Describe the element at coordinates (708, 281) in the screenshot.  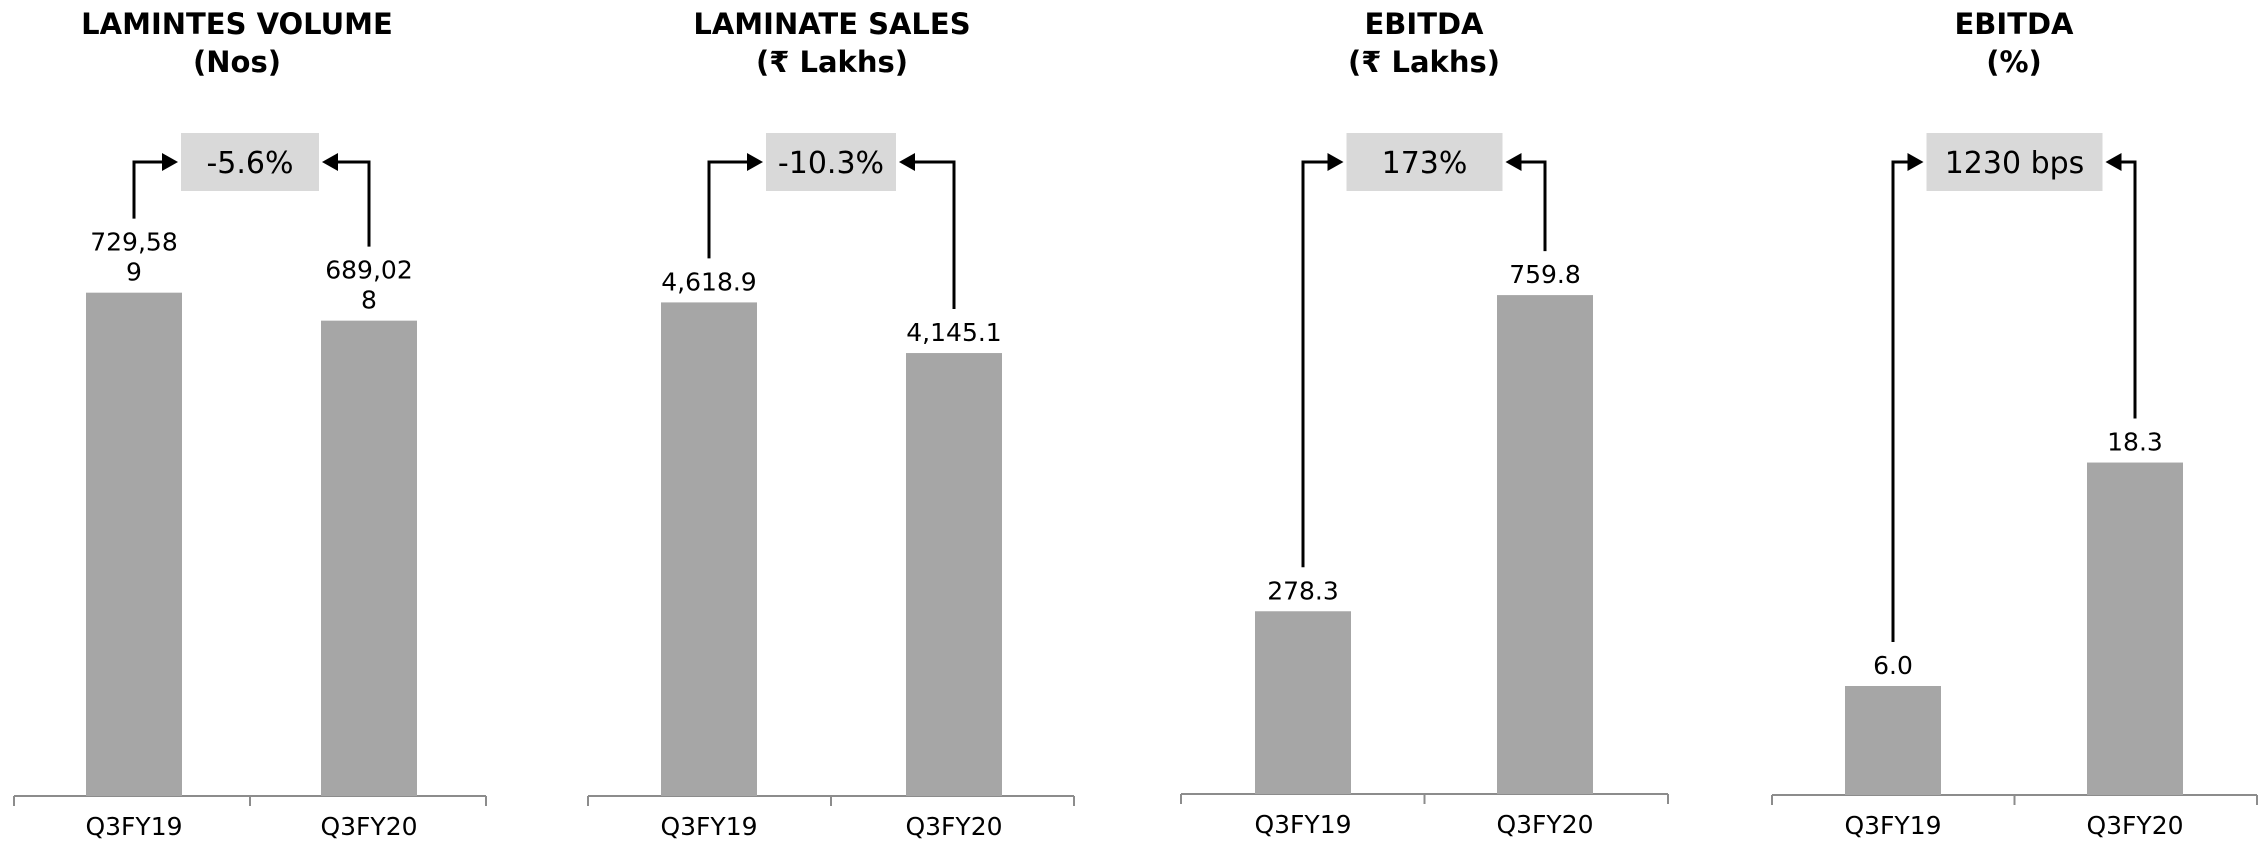
I see `data-label: 4,618.9` at that location.